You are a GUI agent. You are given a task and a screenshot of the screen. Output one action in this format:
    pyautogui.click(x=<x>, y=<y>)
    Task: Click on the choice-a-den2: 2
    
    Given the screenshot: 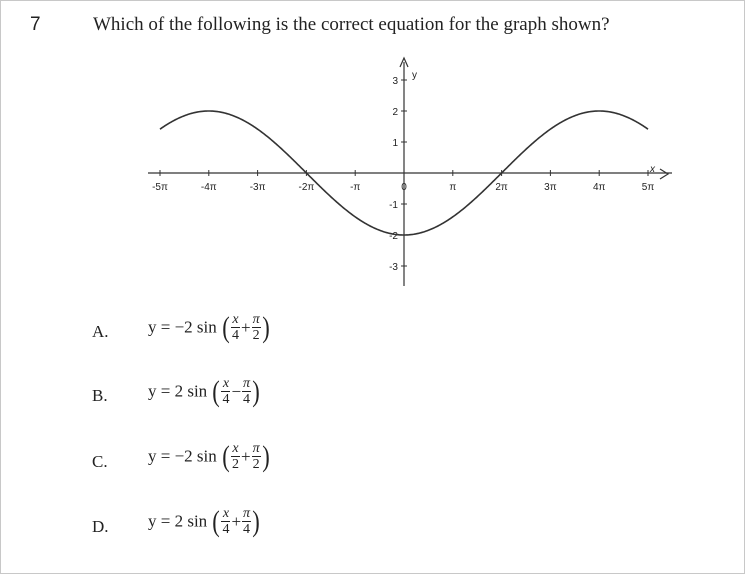 What is the action you would take?
    pyautogui.click(x=256, y=335)
    